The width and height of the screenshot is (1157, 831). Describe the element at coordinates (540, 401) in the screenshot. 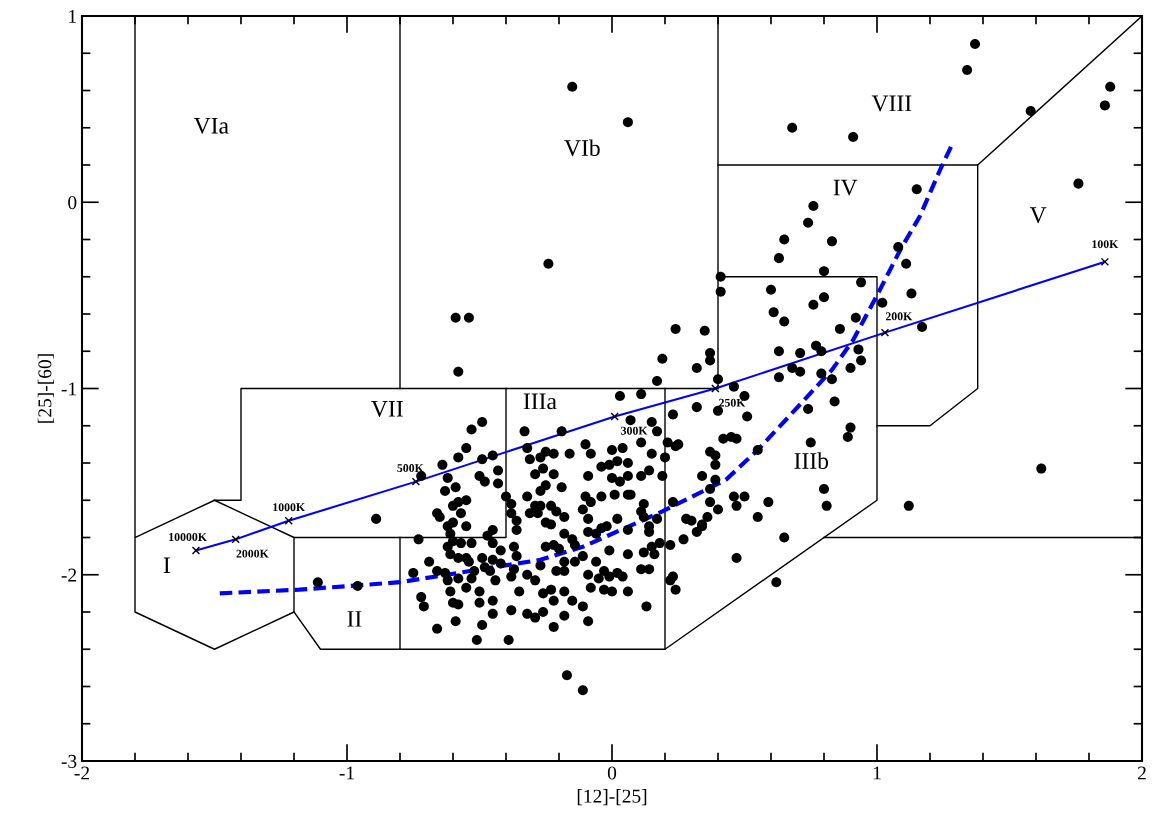

I see `annotation: IIIa` at that location.